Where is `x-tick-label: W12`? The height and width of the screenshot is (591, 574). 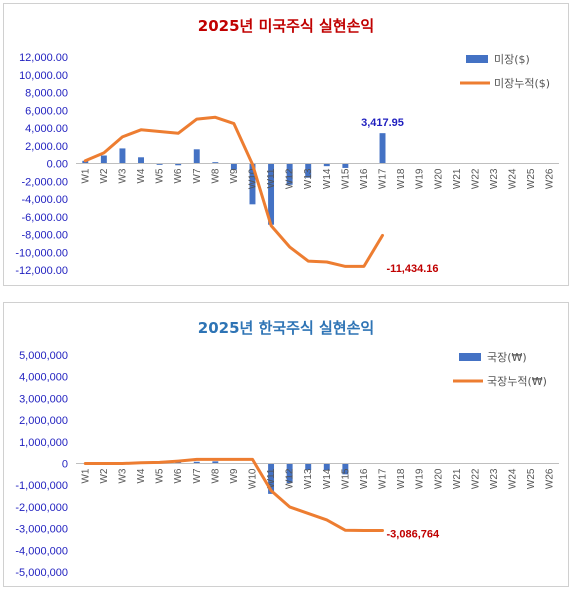
x-tick-label: W12 is located at coordinates (290, 178).